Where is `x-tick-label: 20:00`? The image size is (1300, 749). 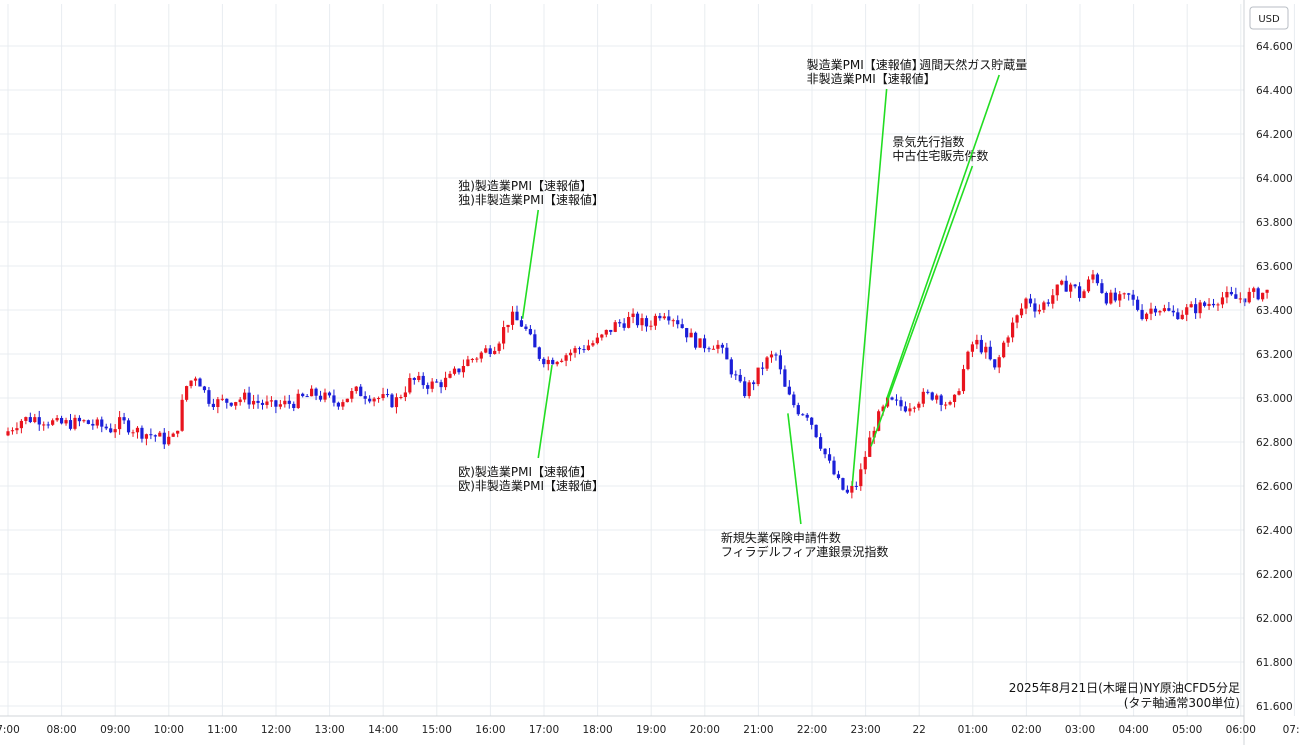 x-tick-label: 20:00 is located at coordinates (705, 730).